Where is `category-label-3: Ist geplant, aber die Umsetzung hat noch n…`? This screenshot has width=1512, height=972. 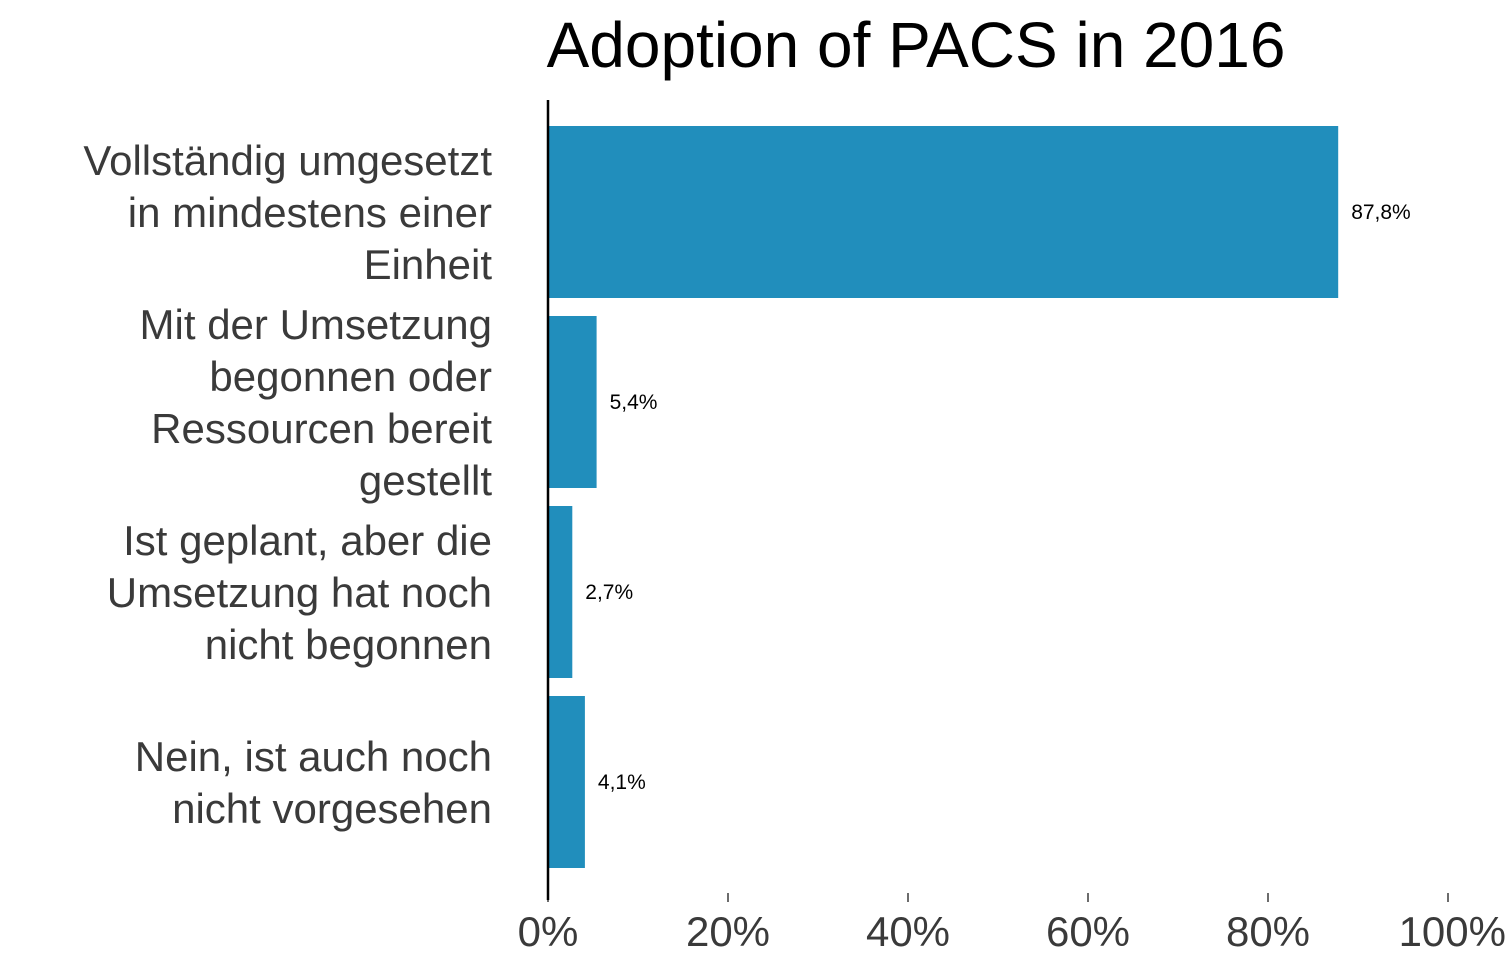
category-label-3: Ist geplant, aber die Umsetzung hat noch n… is located at coordinates (299, 592).